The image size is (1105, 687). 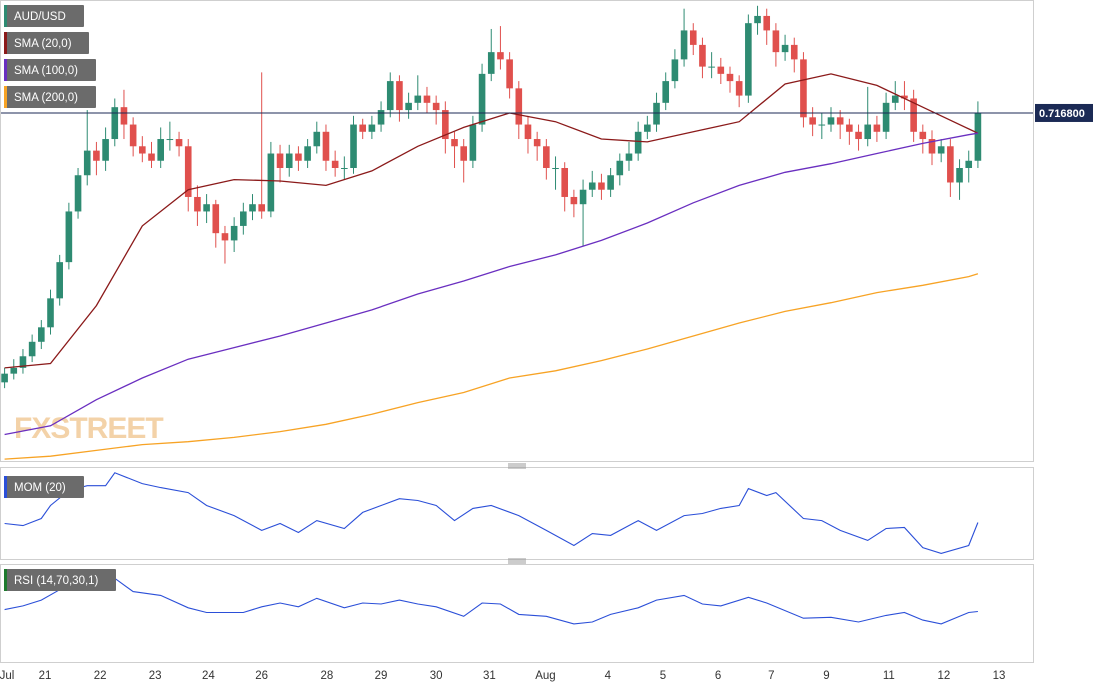 What do you see at coordinates (43, 44) in the screenshot?
I see `legend-label: SMA (20,0)` at bounding box center [43, 44].